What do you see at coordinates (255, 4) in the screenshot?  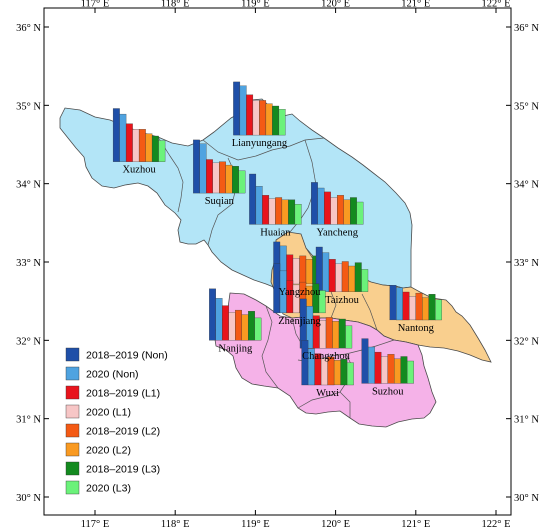 I see `lon-tick-label-top: 119° E` at bounding box center [255, 4].